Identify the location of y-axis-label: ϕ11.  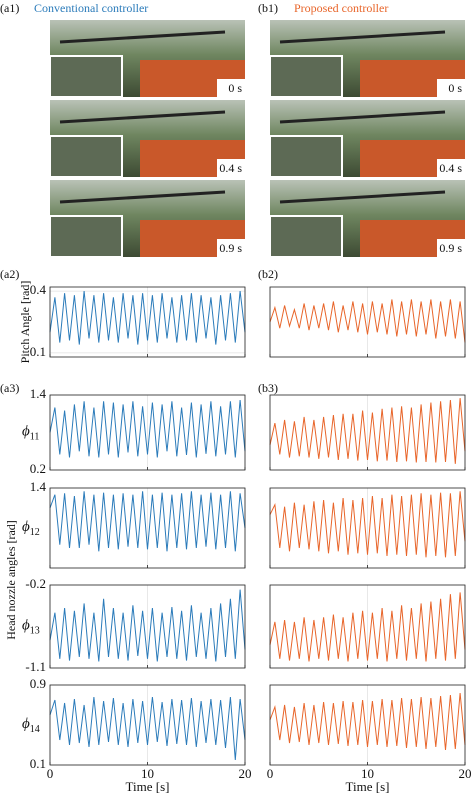
(30, 433).